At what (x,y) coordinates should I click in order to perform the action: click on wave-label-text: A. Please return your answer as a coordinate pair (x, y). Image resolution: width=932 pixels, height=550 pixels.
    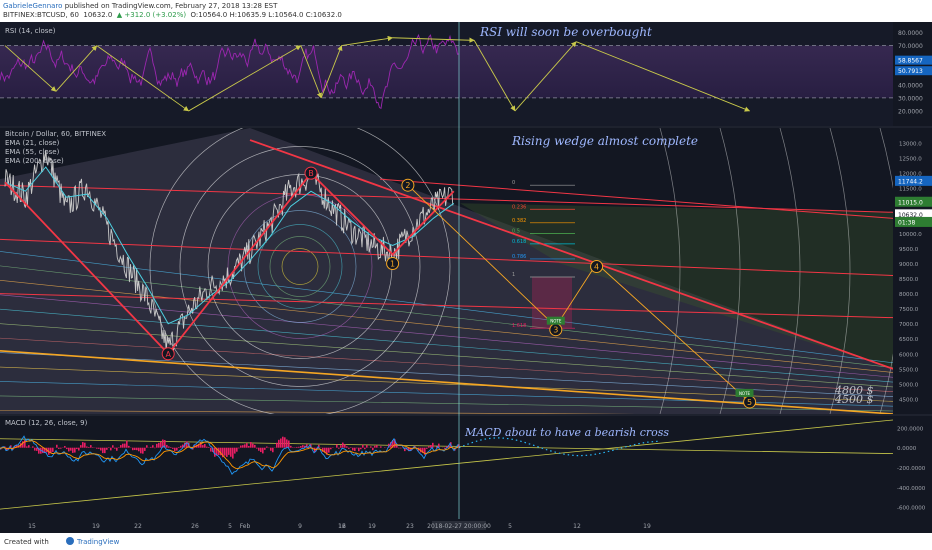
    Looking at the image, I should click on (168, 354).